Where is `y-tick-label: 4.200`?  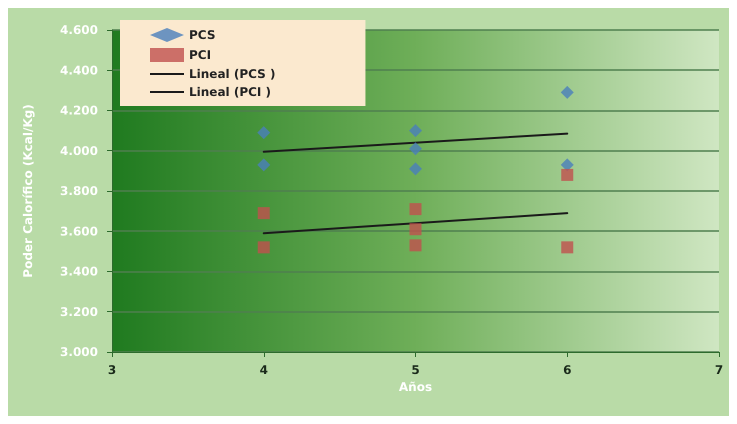
y-tick-label: 4.200 is located at coordinates (79, 111).